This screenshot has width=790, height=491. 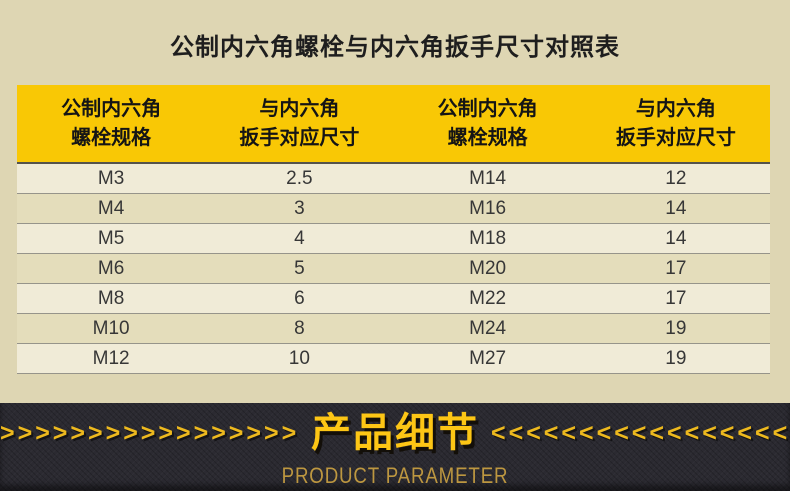 I want to click on banner-title: 产品细节, so click(x=395, y=433).